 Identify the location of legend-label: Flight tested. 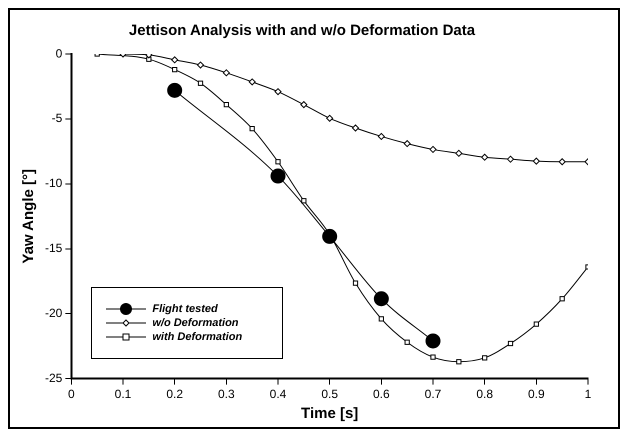
(185, 308).